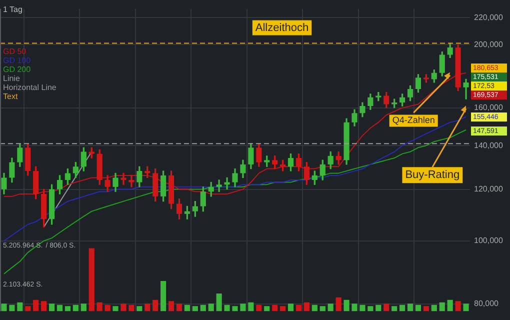 The width and height of the screenshot is (510, 320). Describe the element at coordinates (487, 303) in the screenshot. I see `y-tick-label: 80,000` at that location.